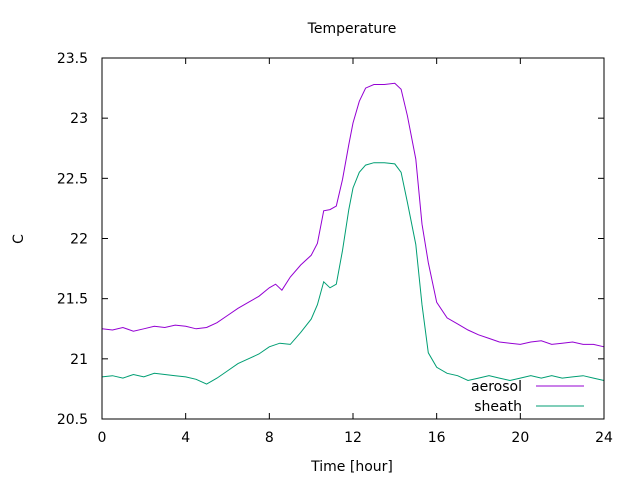 The image size is (640, 480). What do you see at coordinates (437, 438) in the screenshot?
I see `x-tick-label: 16` at bounding box center [437, 438].